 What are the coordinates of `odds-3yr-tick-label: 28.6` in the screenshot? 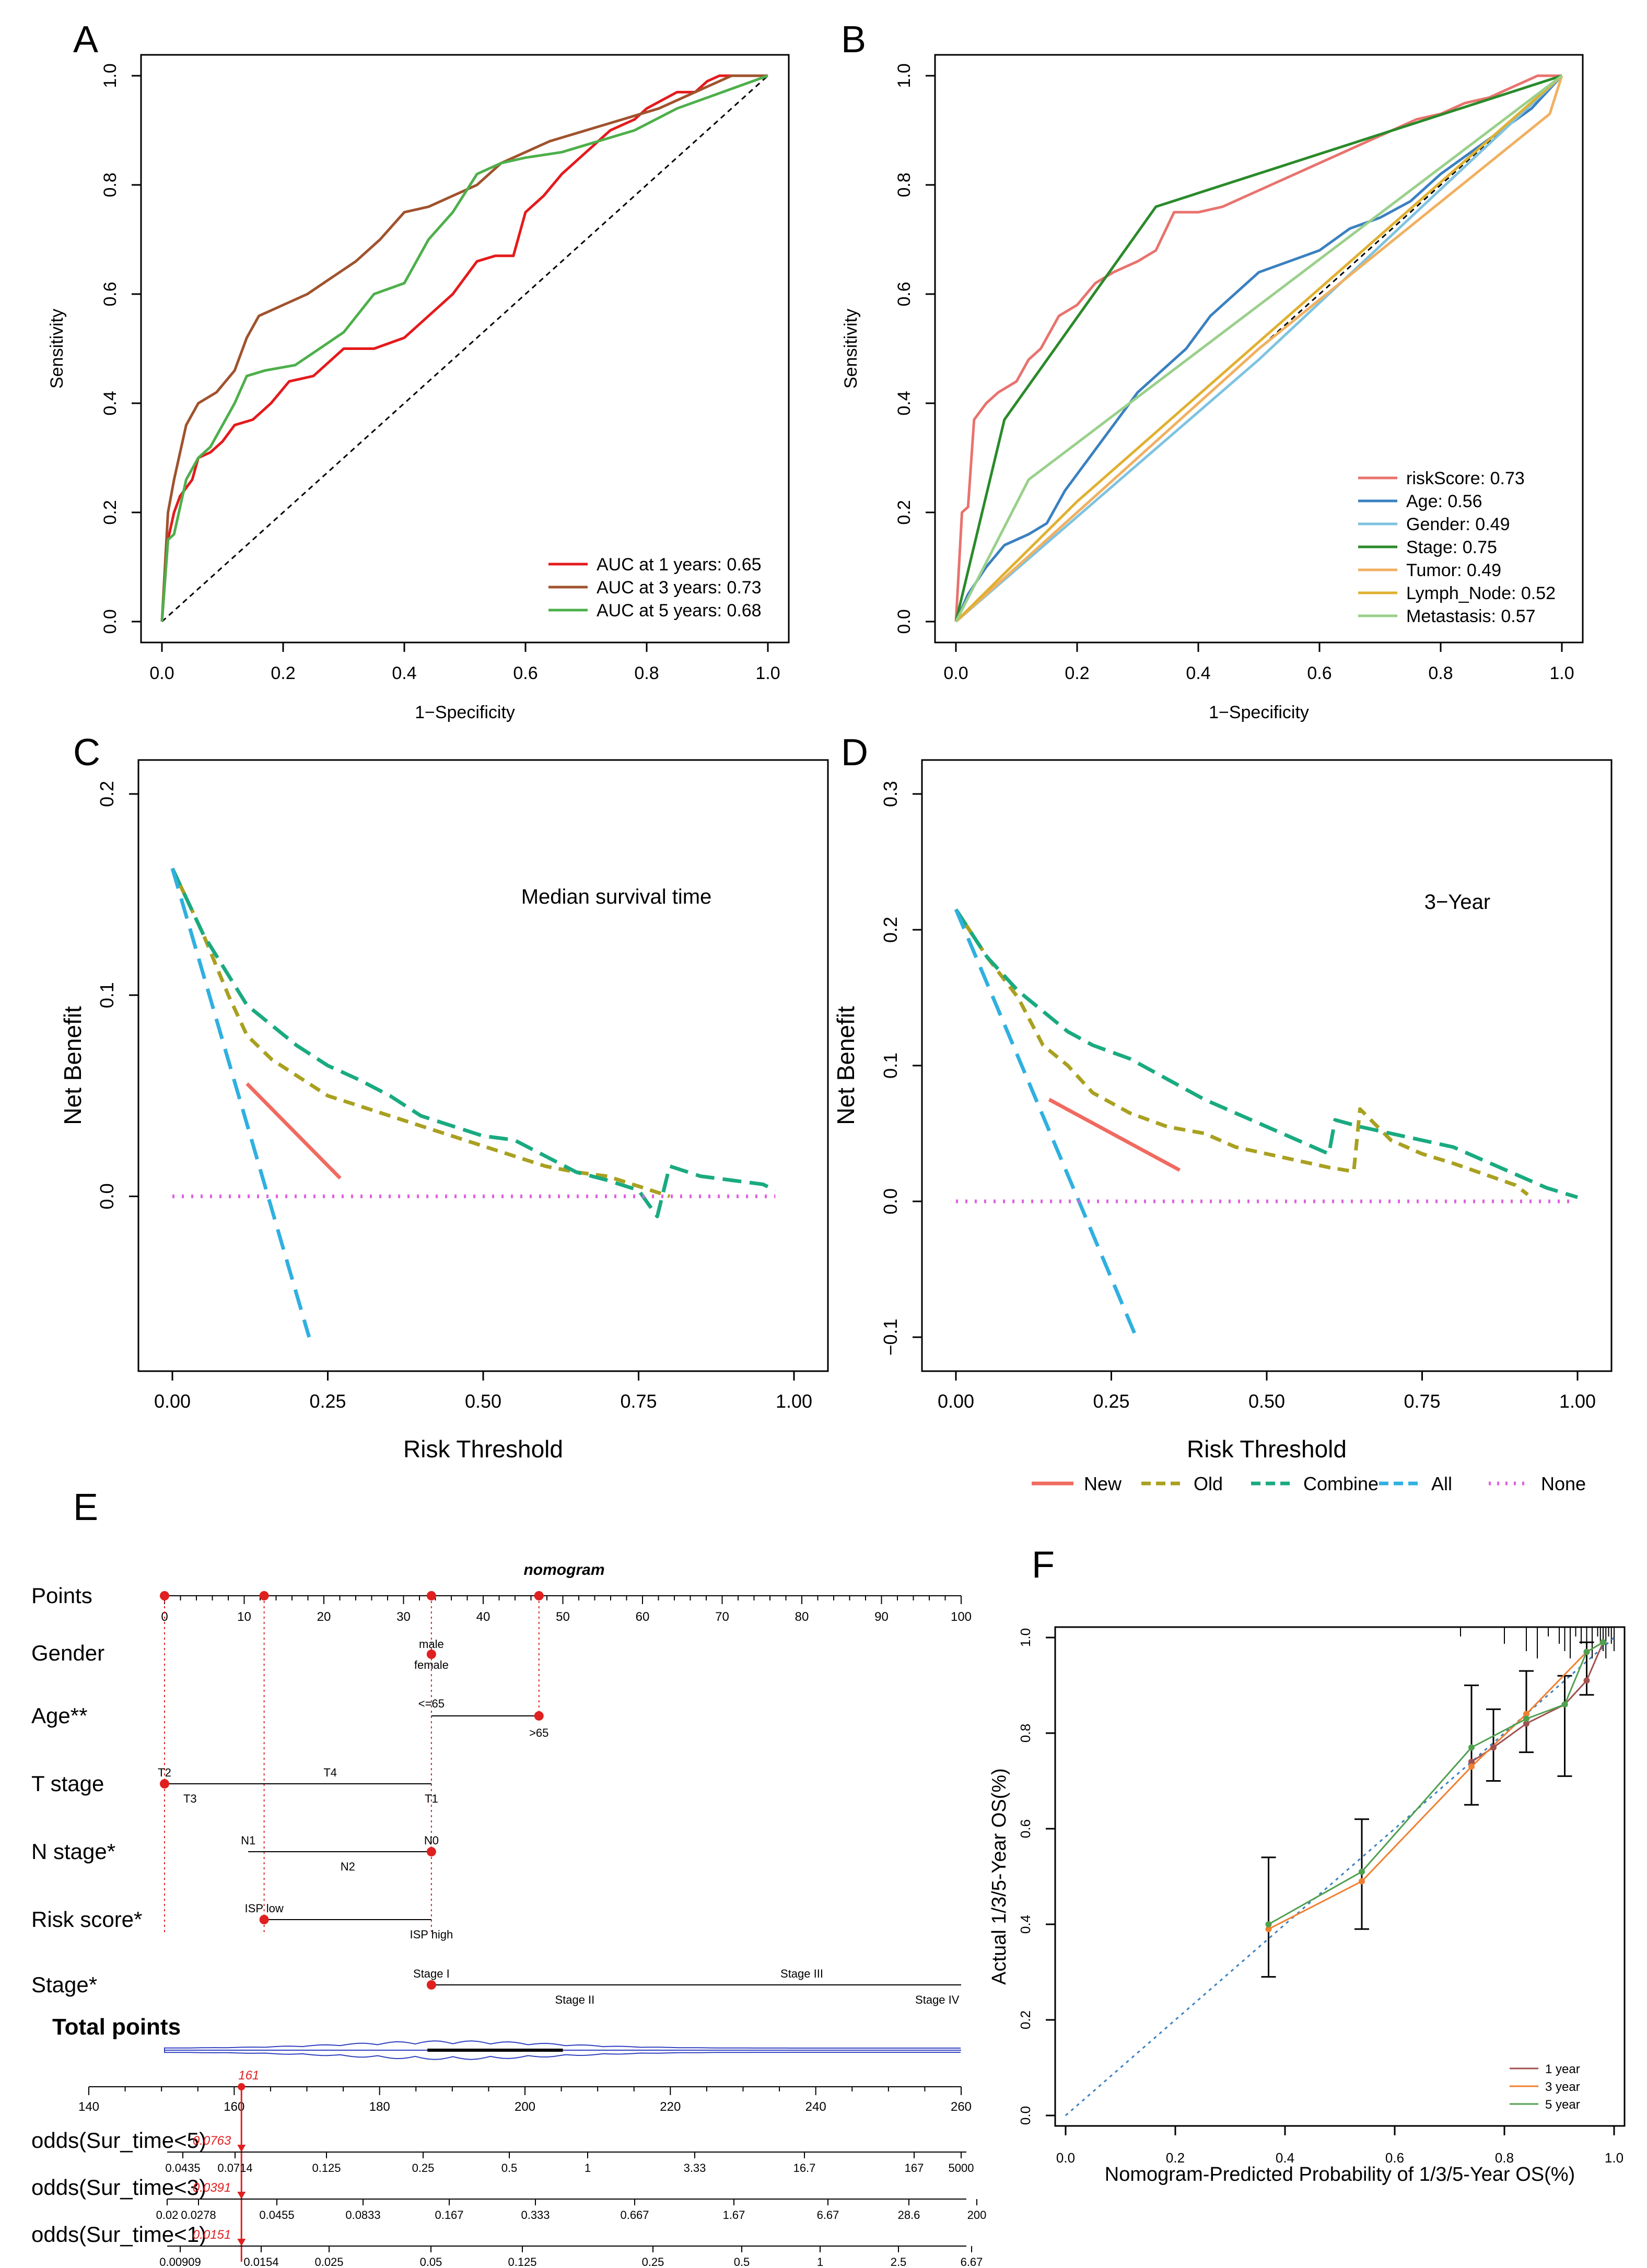 It's located at (909, 2215).